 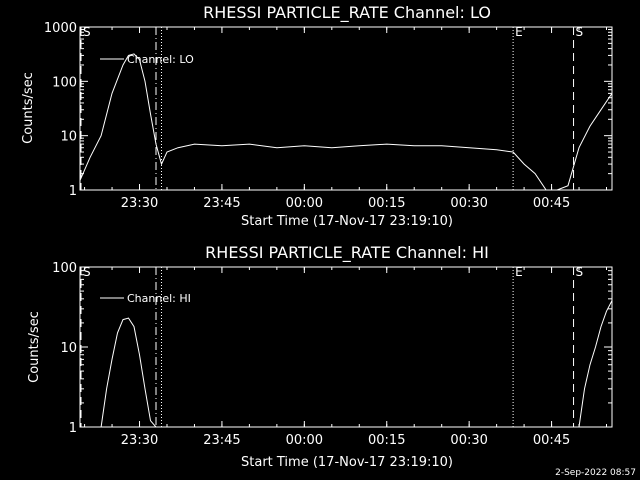 What do you see at coordinates (595, 473) in the screenshot?
I see `timestamp: 2-Sep-2022 08:57` at bounding box center [595, 473].